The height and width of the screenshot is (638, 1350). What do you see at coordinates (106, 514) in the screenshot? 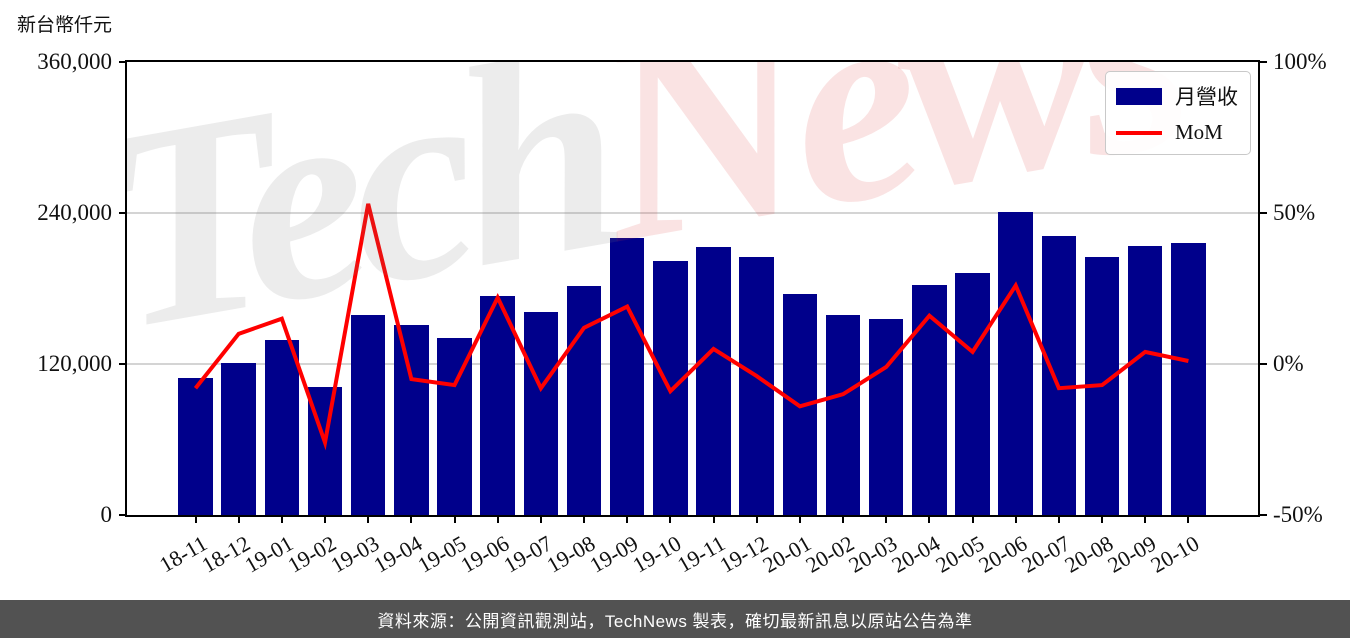
I see `left-axis-tick-label: 0` at bounding box center [106, 514].